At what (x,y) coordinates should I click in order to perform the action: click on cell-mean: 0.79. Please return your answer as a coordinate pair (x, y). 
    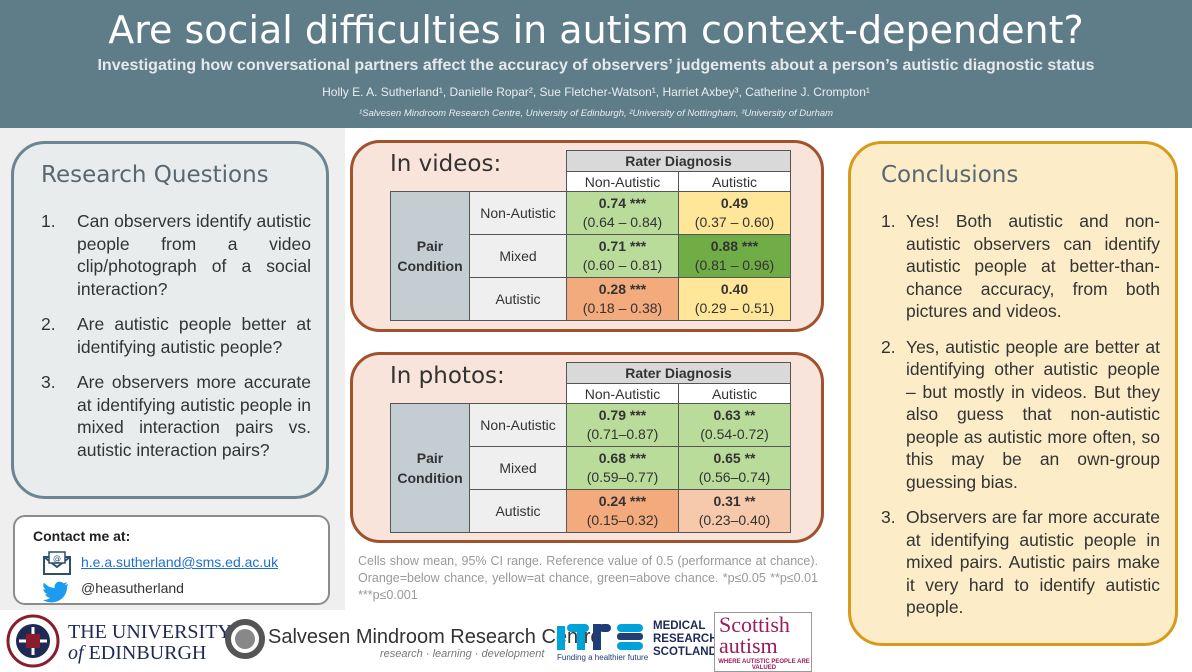
    Looking at the image, I should click on (612, 415).